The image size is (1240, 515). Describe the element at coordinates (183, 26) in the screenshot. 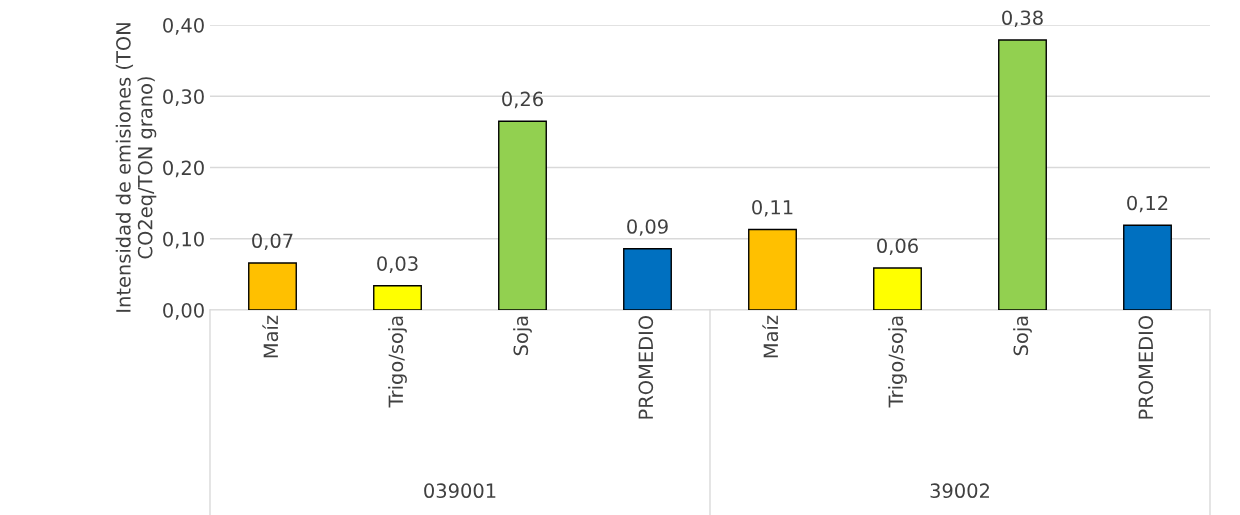

I see `y-tick-label: 0,40` at that location.